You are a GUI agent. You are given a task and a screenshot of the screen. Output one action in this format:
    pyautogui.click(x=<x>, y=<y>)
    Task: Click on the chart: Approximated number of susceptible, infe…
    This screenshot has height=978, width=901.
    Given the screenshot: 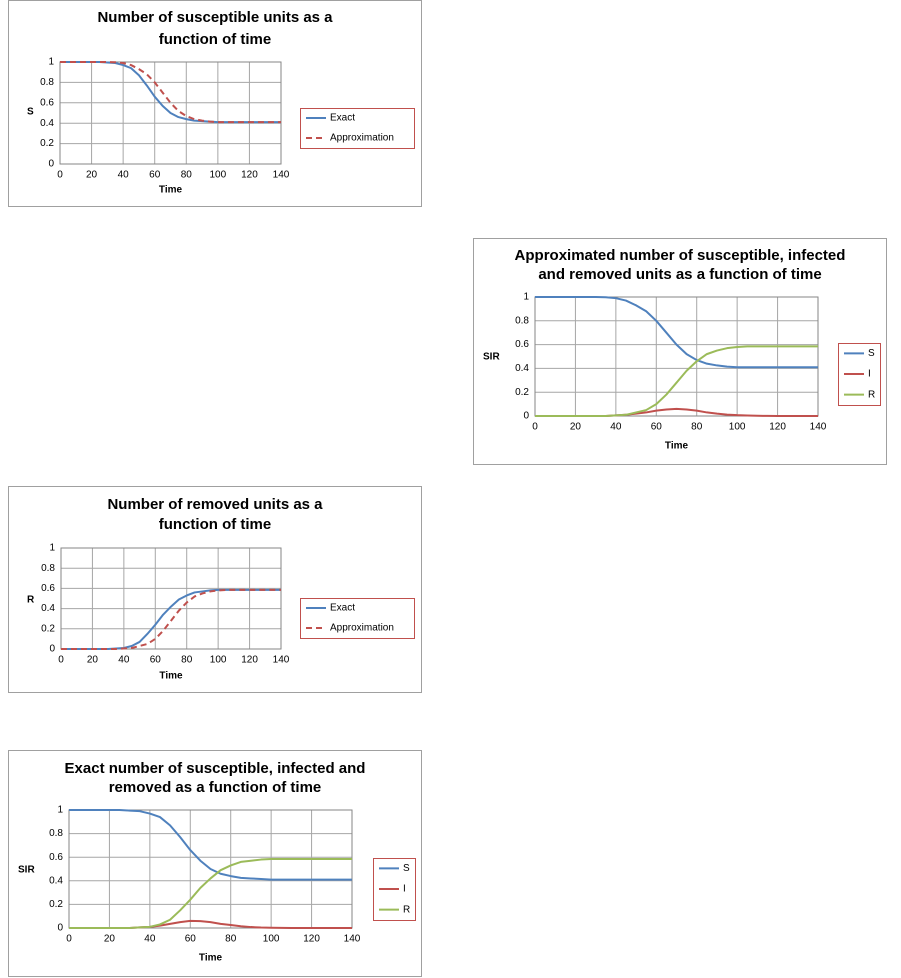 What is the action you would take?
    pyautogui.click(x=680, y=351)
    